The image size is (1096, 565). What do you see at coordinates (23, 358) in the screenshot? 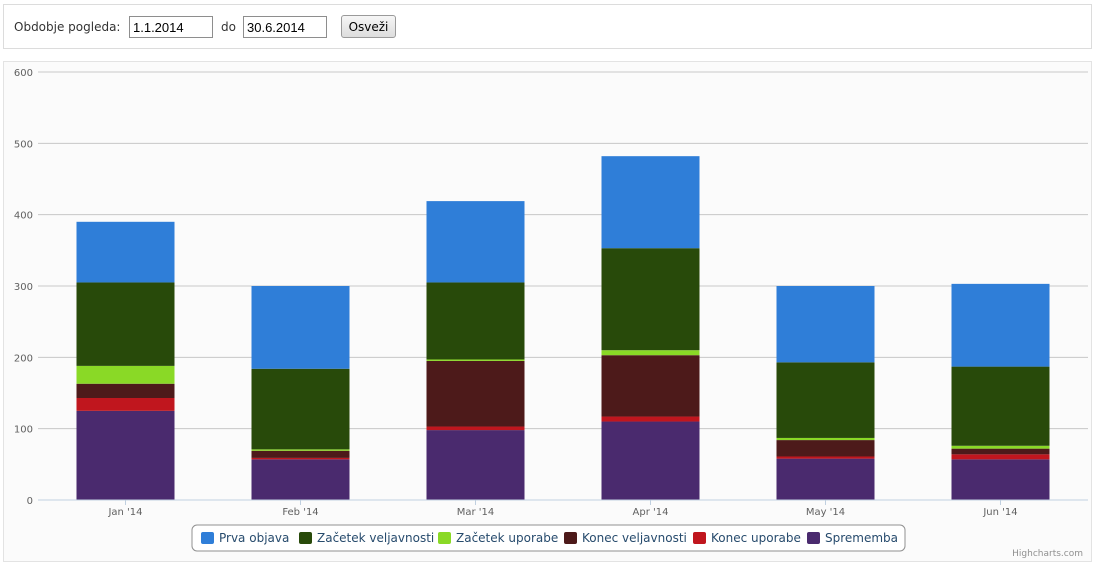
I see `y-tick-label: 200` at bounding box center [23, 358].